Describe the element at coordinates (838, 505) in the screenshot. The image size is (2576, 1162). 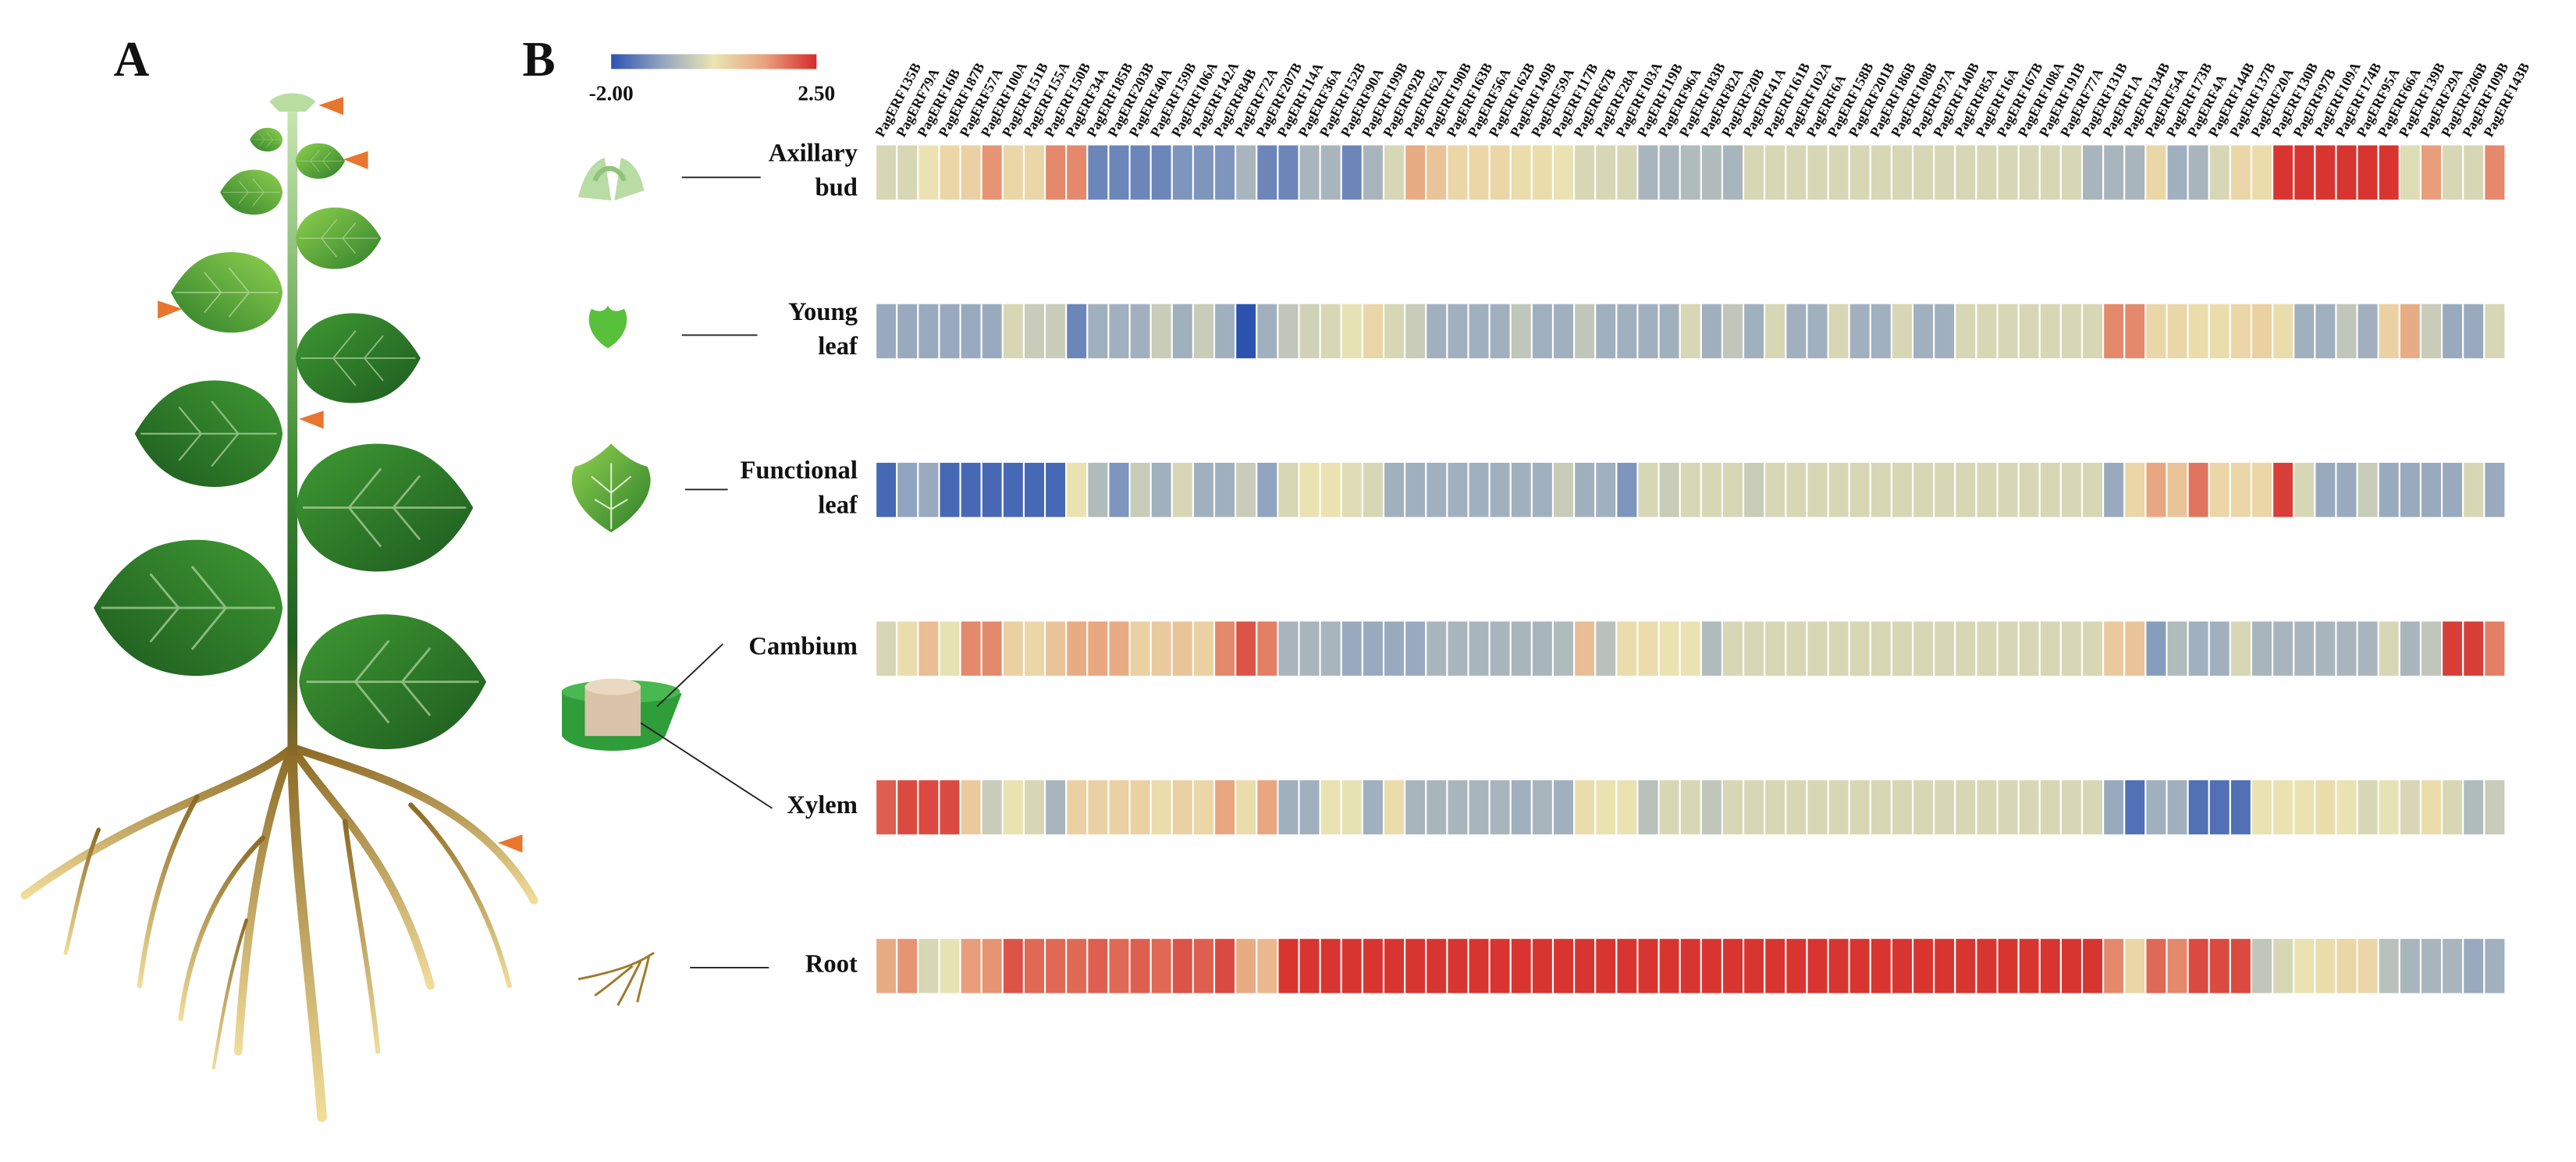
I see `row-label: leaf` at that location.